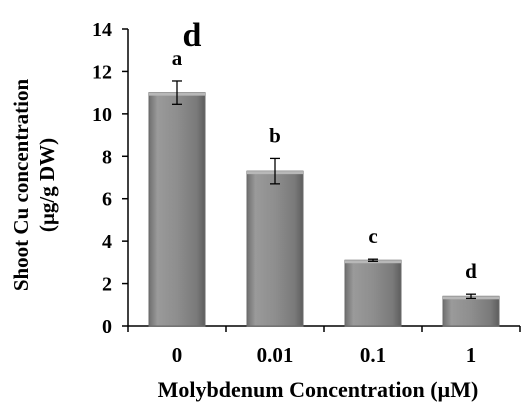 This screenshot has height=408, width=525. I want to click on x-tick-label: 0.01, so click(275, 355).